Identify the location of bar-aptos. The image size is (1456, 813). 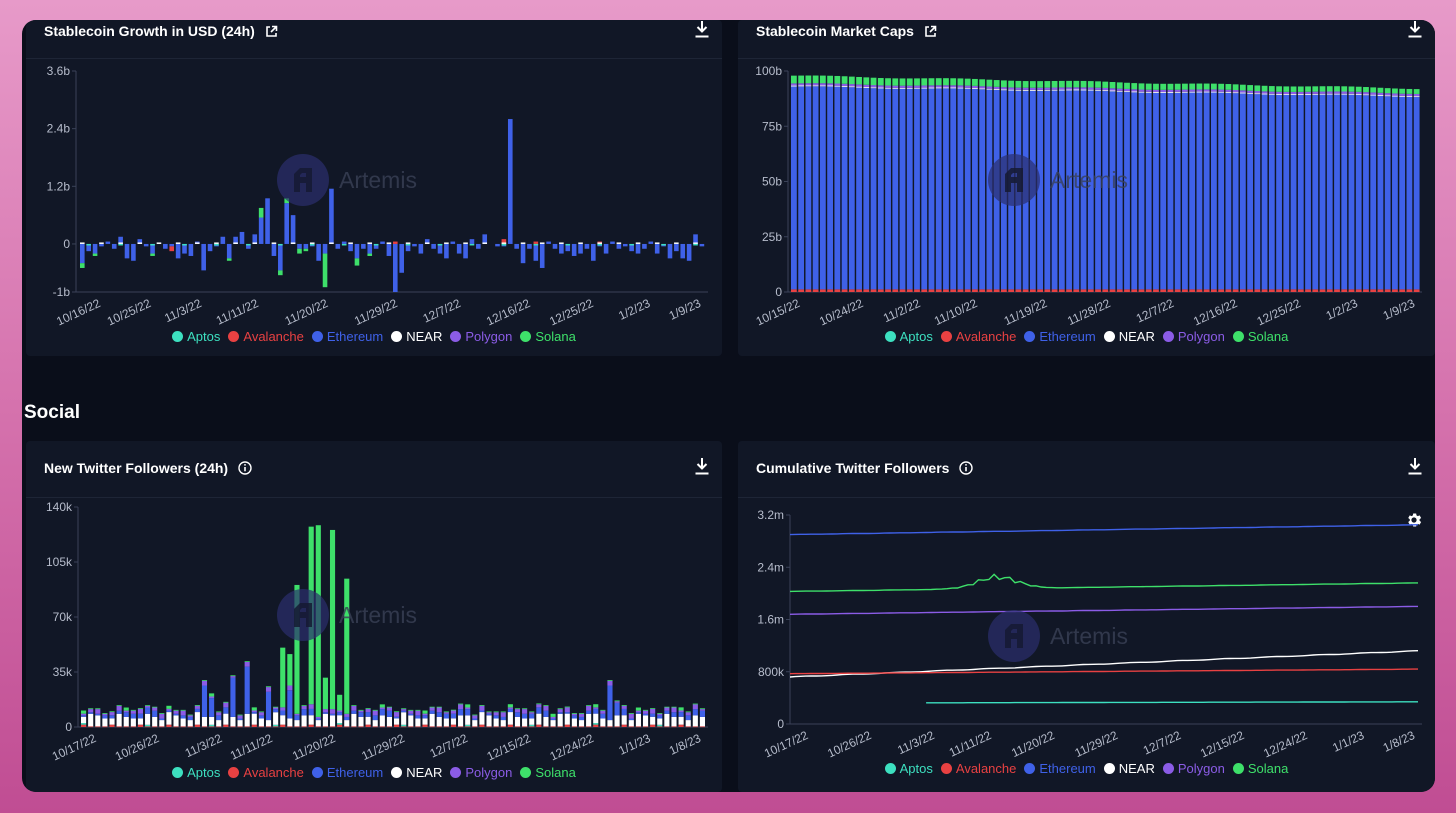
(600, 244).